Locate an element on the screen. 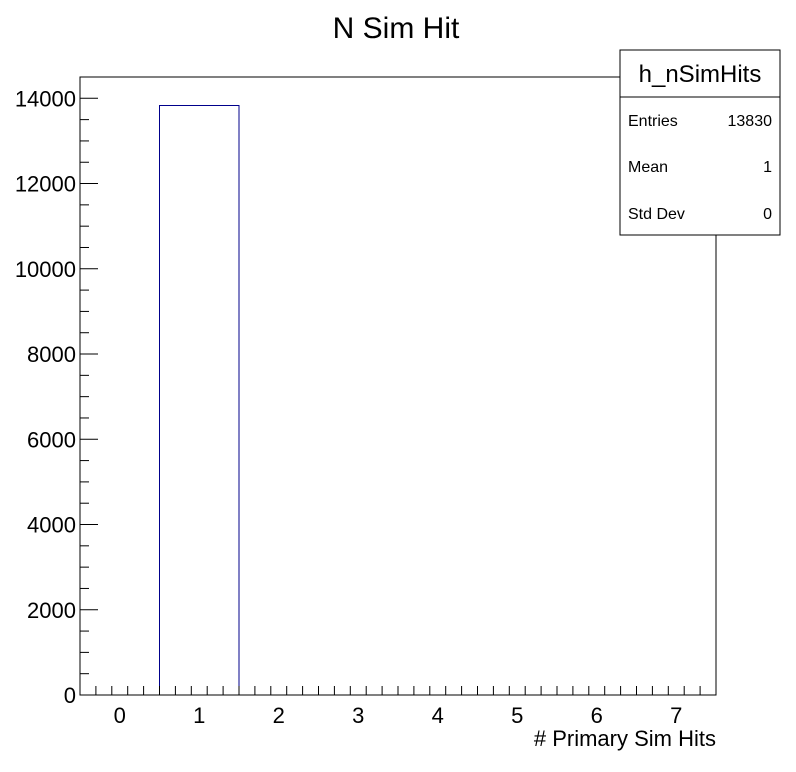 The width and height of the screenshot is (796, 772). stats-mean-value: 1 is located at coordinates (767, 167).